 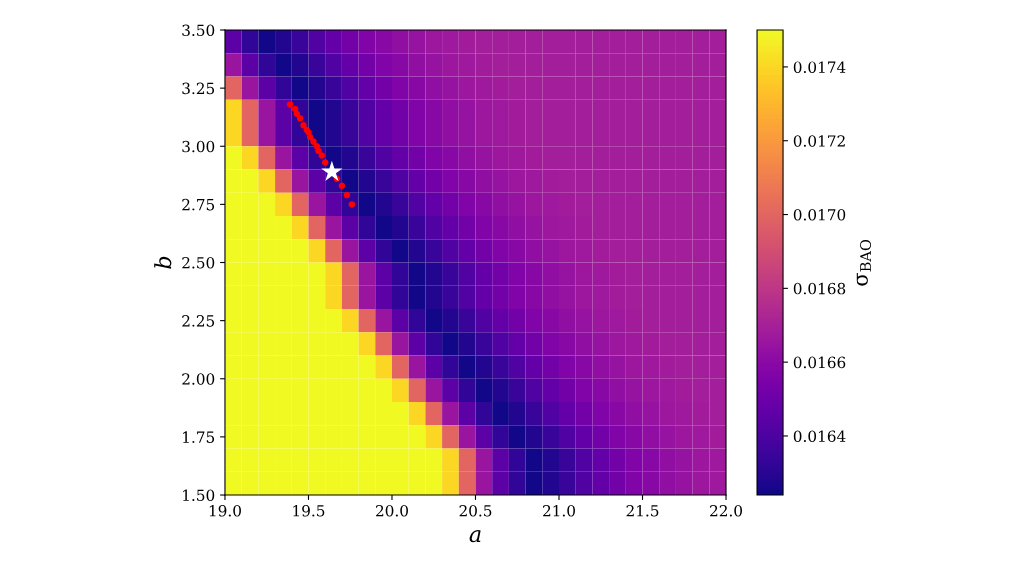 I want to click on y-tick-label: 1.50, so click(x=199, y=495).